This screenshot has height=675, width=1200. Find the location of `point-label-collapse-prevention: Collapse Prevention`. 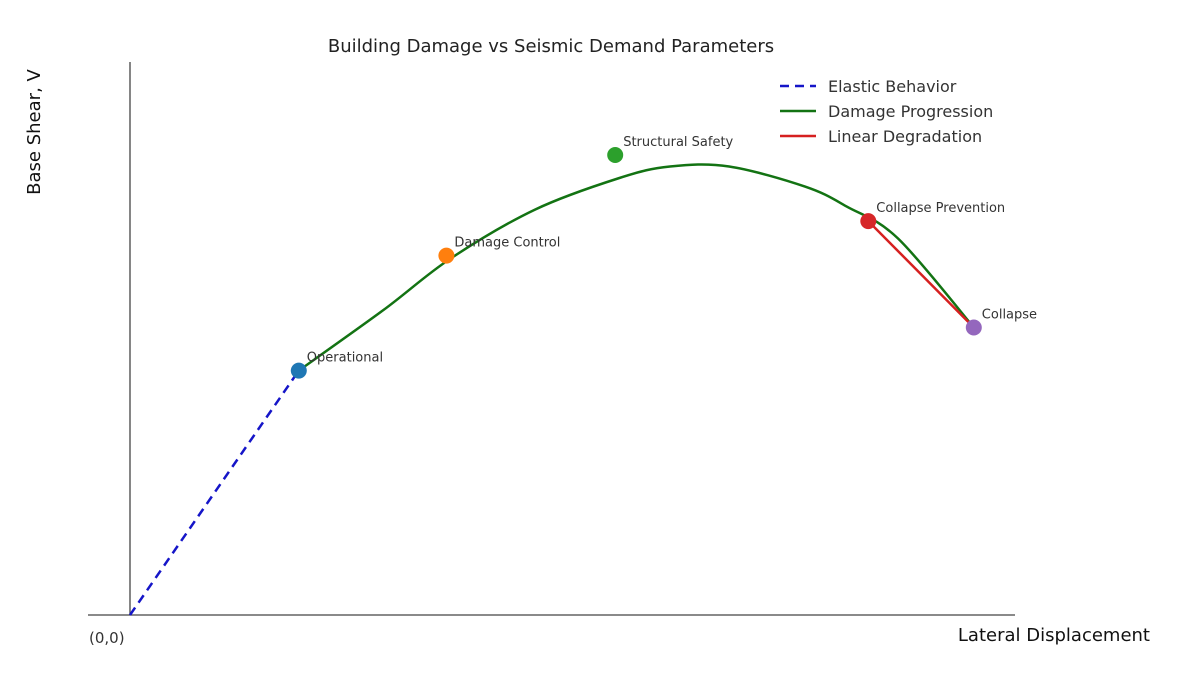

point-label-collapse-prevention: Collapse Prevention is located at coordinates (940, 208).